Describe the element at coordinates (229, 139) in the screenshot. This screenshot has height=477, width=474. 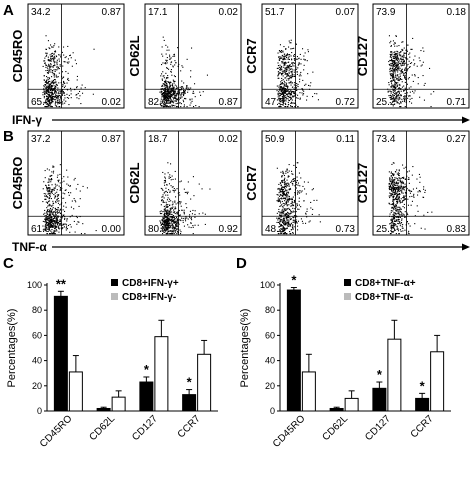
I see `quadrant-upper-right-value: 0.02` at that location.